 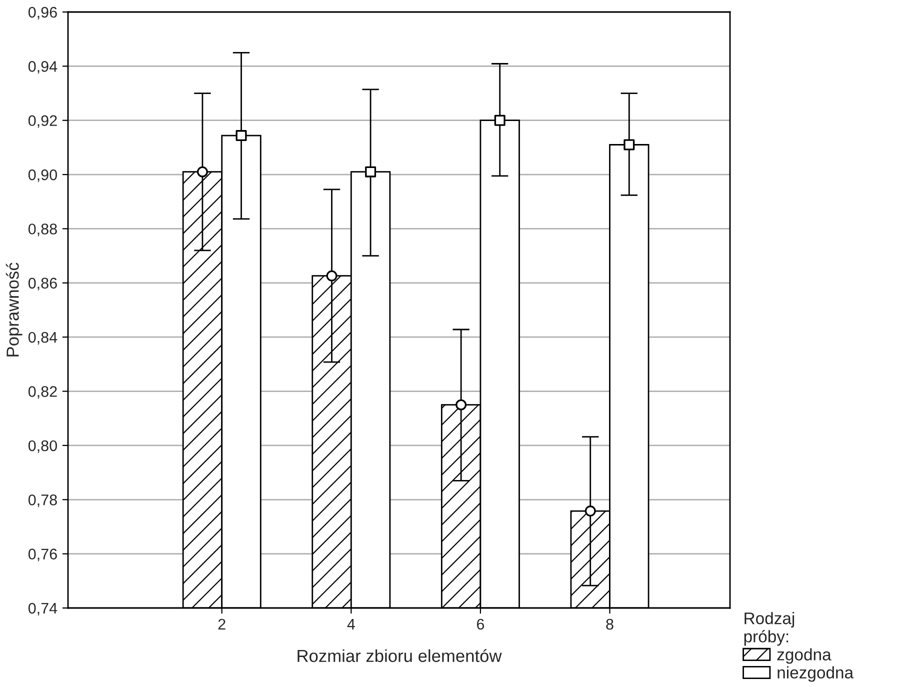 I want to click on y-tick-label: 0,76, so click(x=42, y=555).